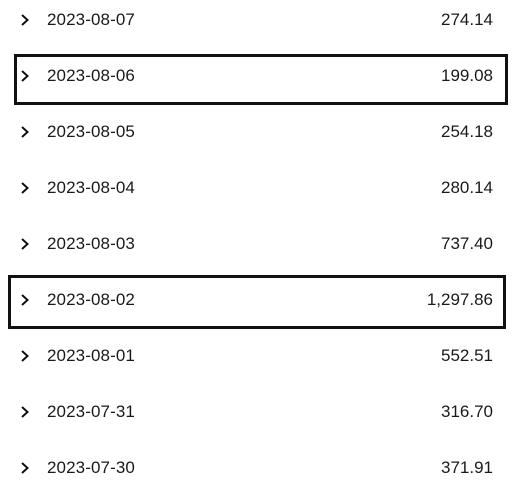  I want to click on list-item: 2023-07-30 371.91, so click(259, 468).